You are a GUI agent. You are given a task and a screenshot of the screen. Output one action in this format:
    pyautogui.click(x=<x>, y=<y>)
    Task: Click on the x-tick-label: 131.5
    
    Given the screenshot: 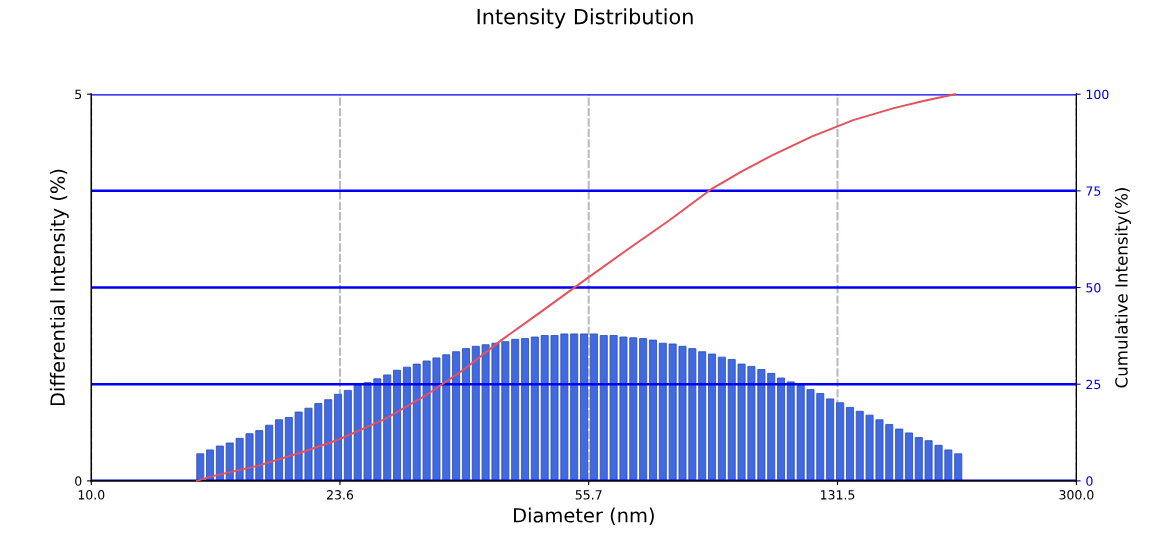 What is the action you would take?
    pyautogui.click(x=837, y=495)
    